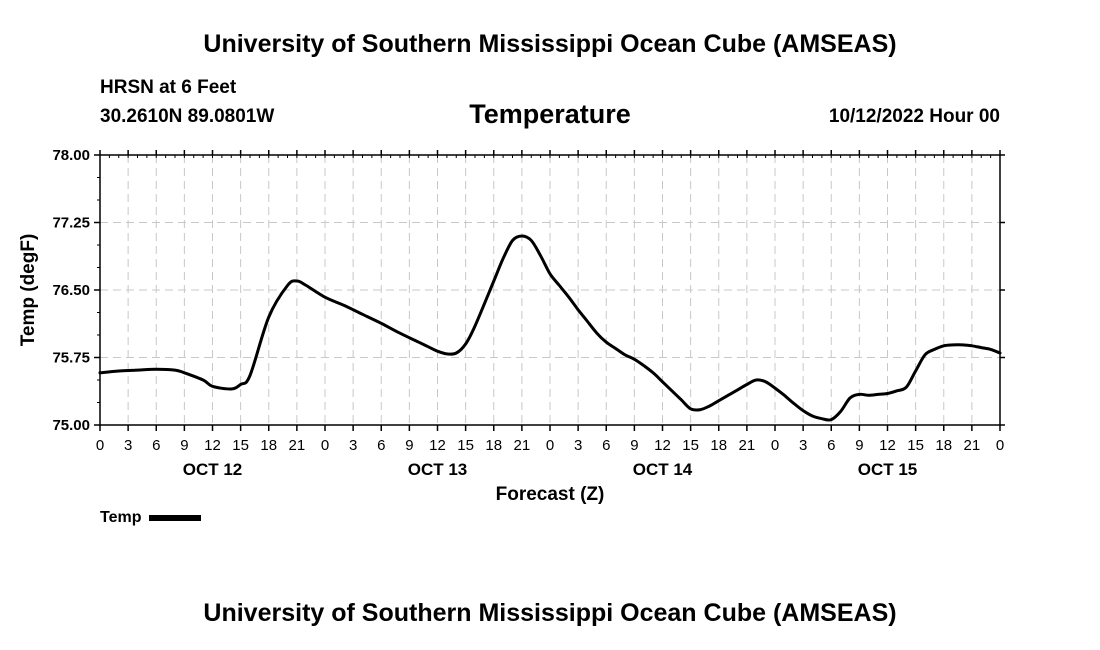 This screenshot has width=1100, height=650. I want to click on forecast-datetime: 10/12/2022 Hour 00, so click(914, 116).